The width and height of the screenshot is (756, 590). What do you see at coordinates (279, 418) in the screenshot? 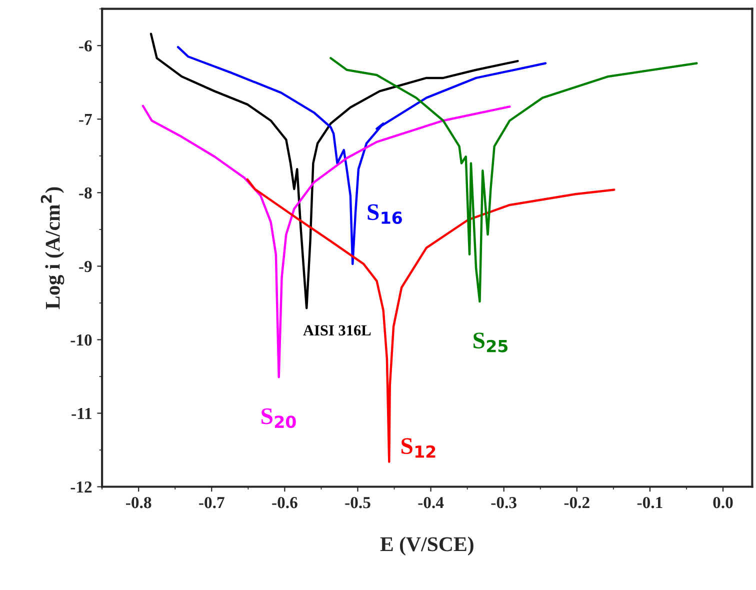
I see `series-label: S$_{20}$` at bounding box center [279, 418].